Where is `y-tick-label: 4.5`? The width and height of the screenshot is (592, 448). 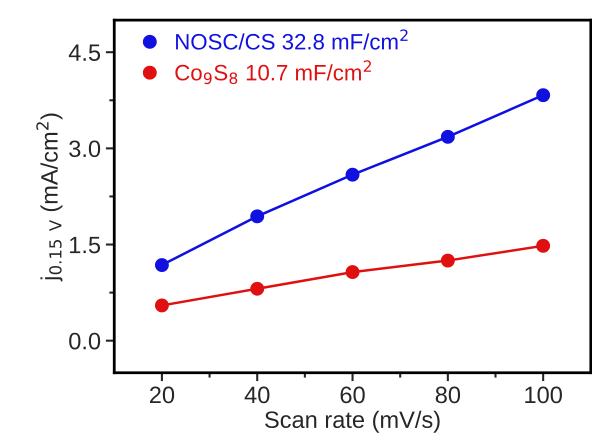
y-tick-label: 4.5 is located at coordinates (84, 52).